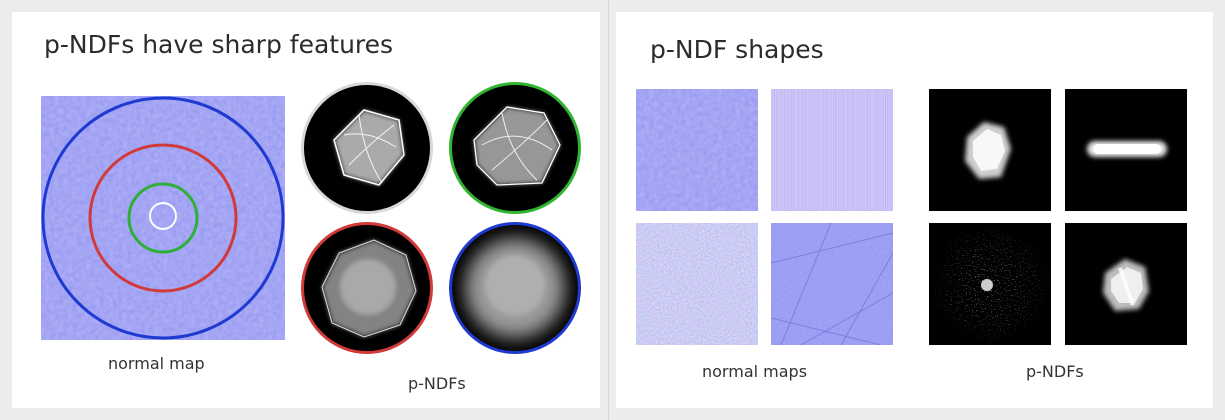  I want to click on left-pndfs-caption: p-NDFs, so click(437, 383).